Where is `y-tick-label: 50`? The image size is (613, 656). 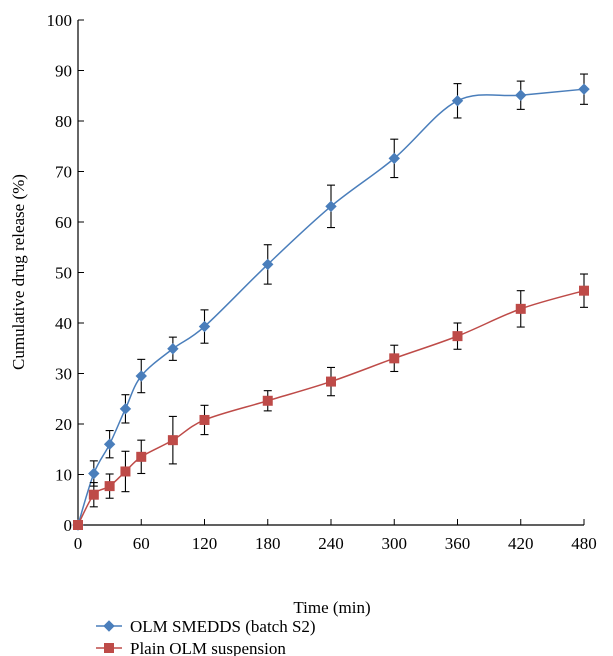 y-tick-label: 50 is located at coordinates (63, 273).